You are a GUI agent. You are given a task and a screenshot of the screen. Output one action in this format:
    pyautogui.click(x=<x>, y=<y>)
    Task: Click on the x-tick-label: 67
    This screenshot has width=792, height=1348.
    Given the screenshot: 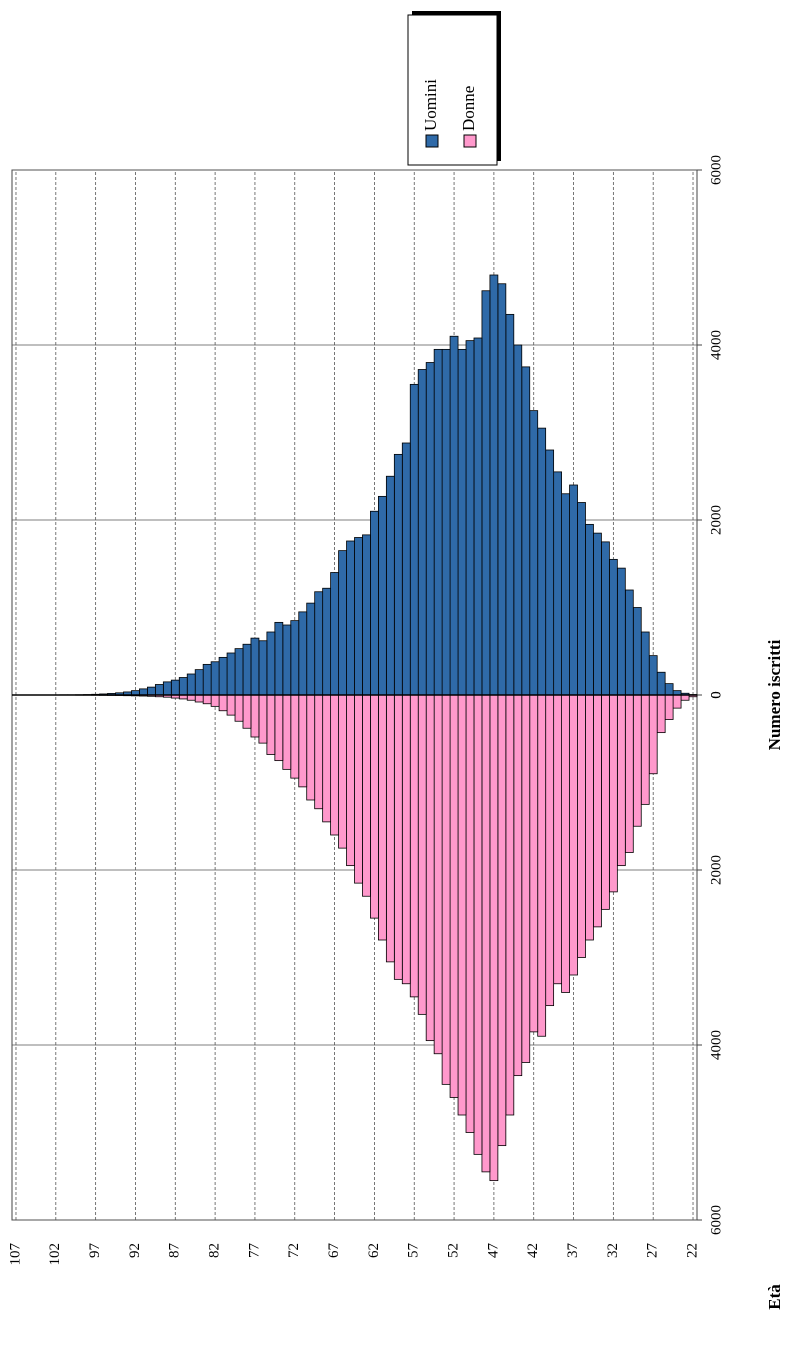 What is the action you would take?
    pyautogui.click(x=334, y=1251)
    